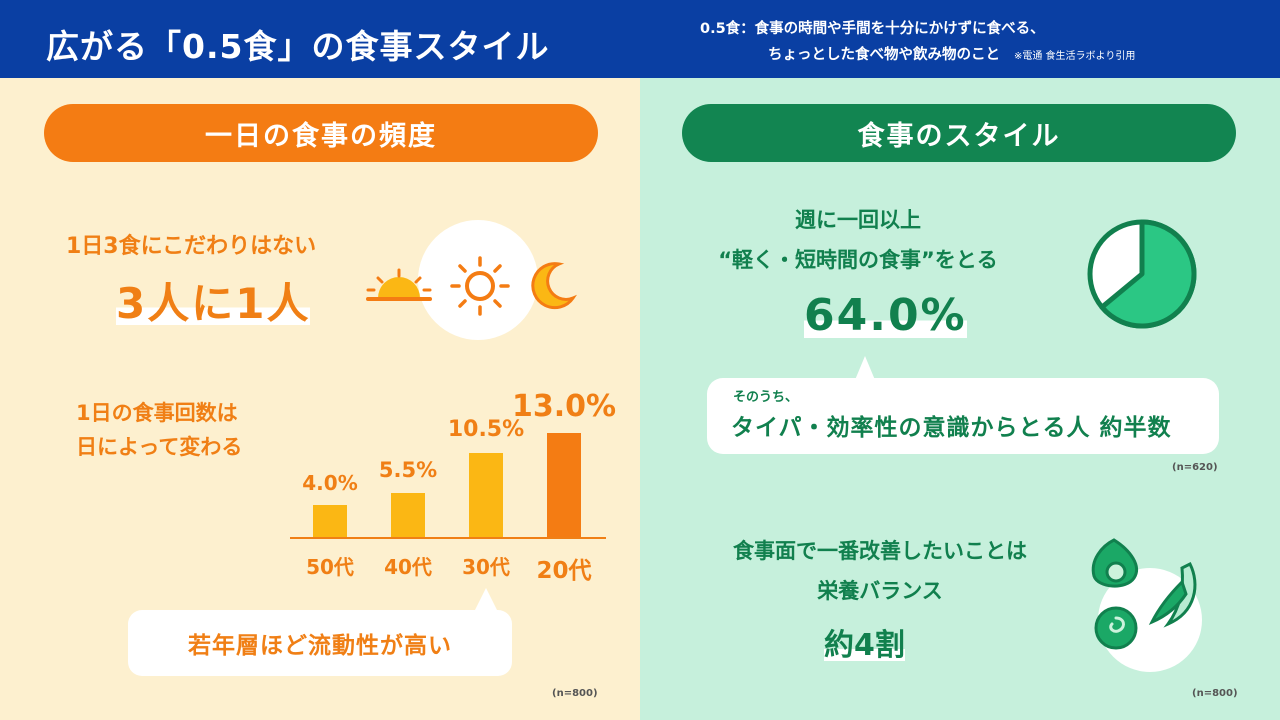 Image resolution: width=1280 pixels, height=720 pixels. Describe the element at coordinates (575, 693) in the screenshot. I see `left-sample-size: (n=800)` at that location.